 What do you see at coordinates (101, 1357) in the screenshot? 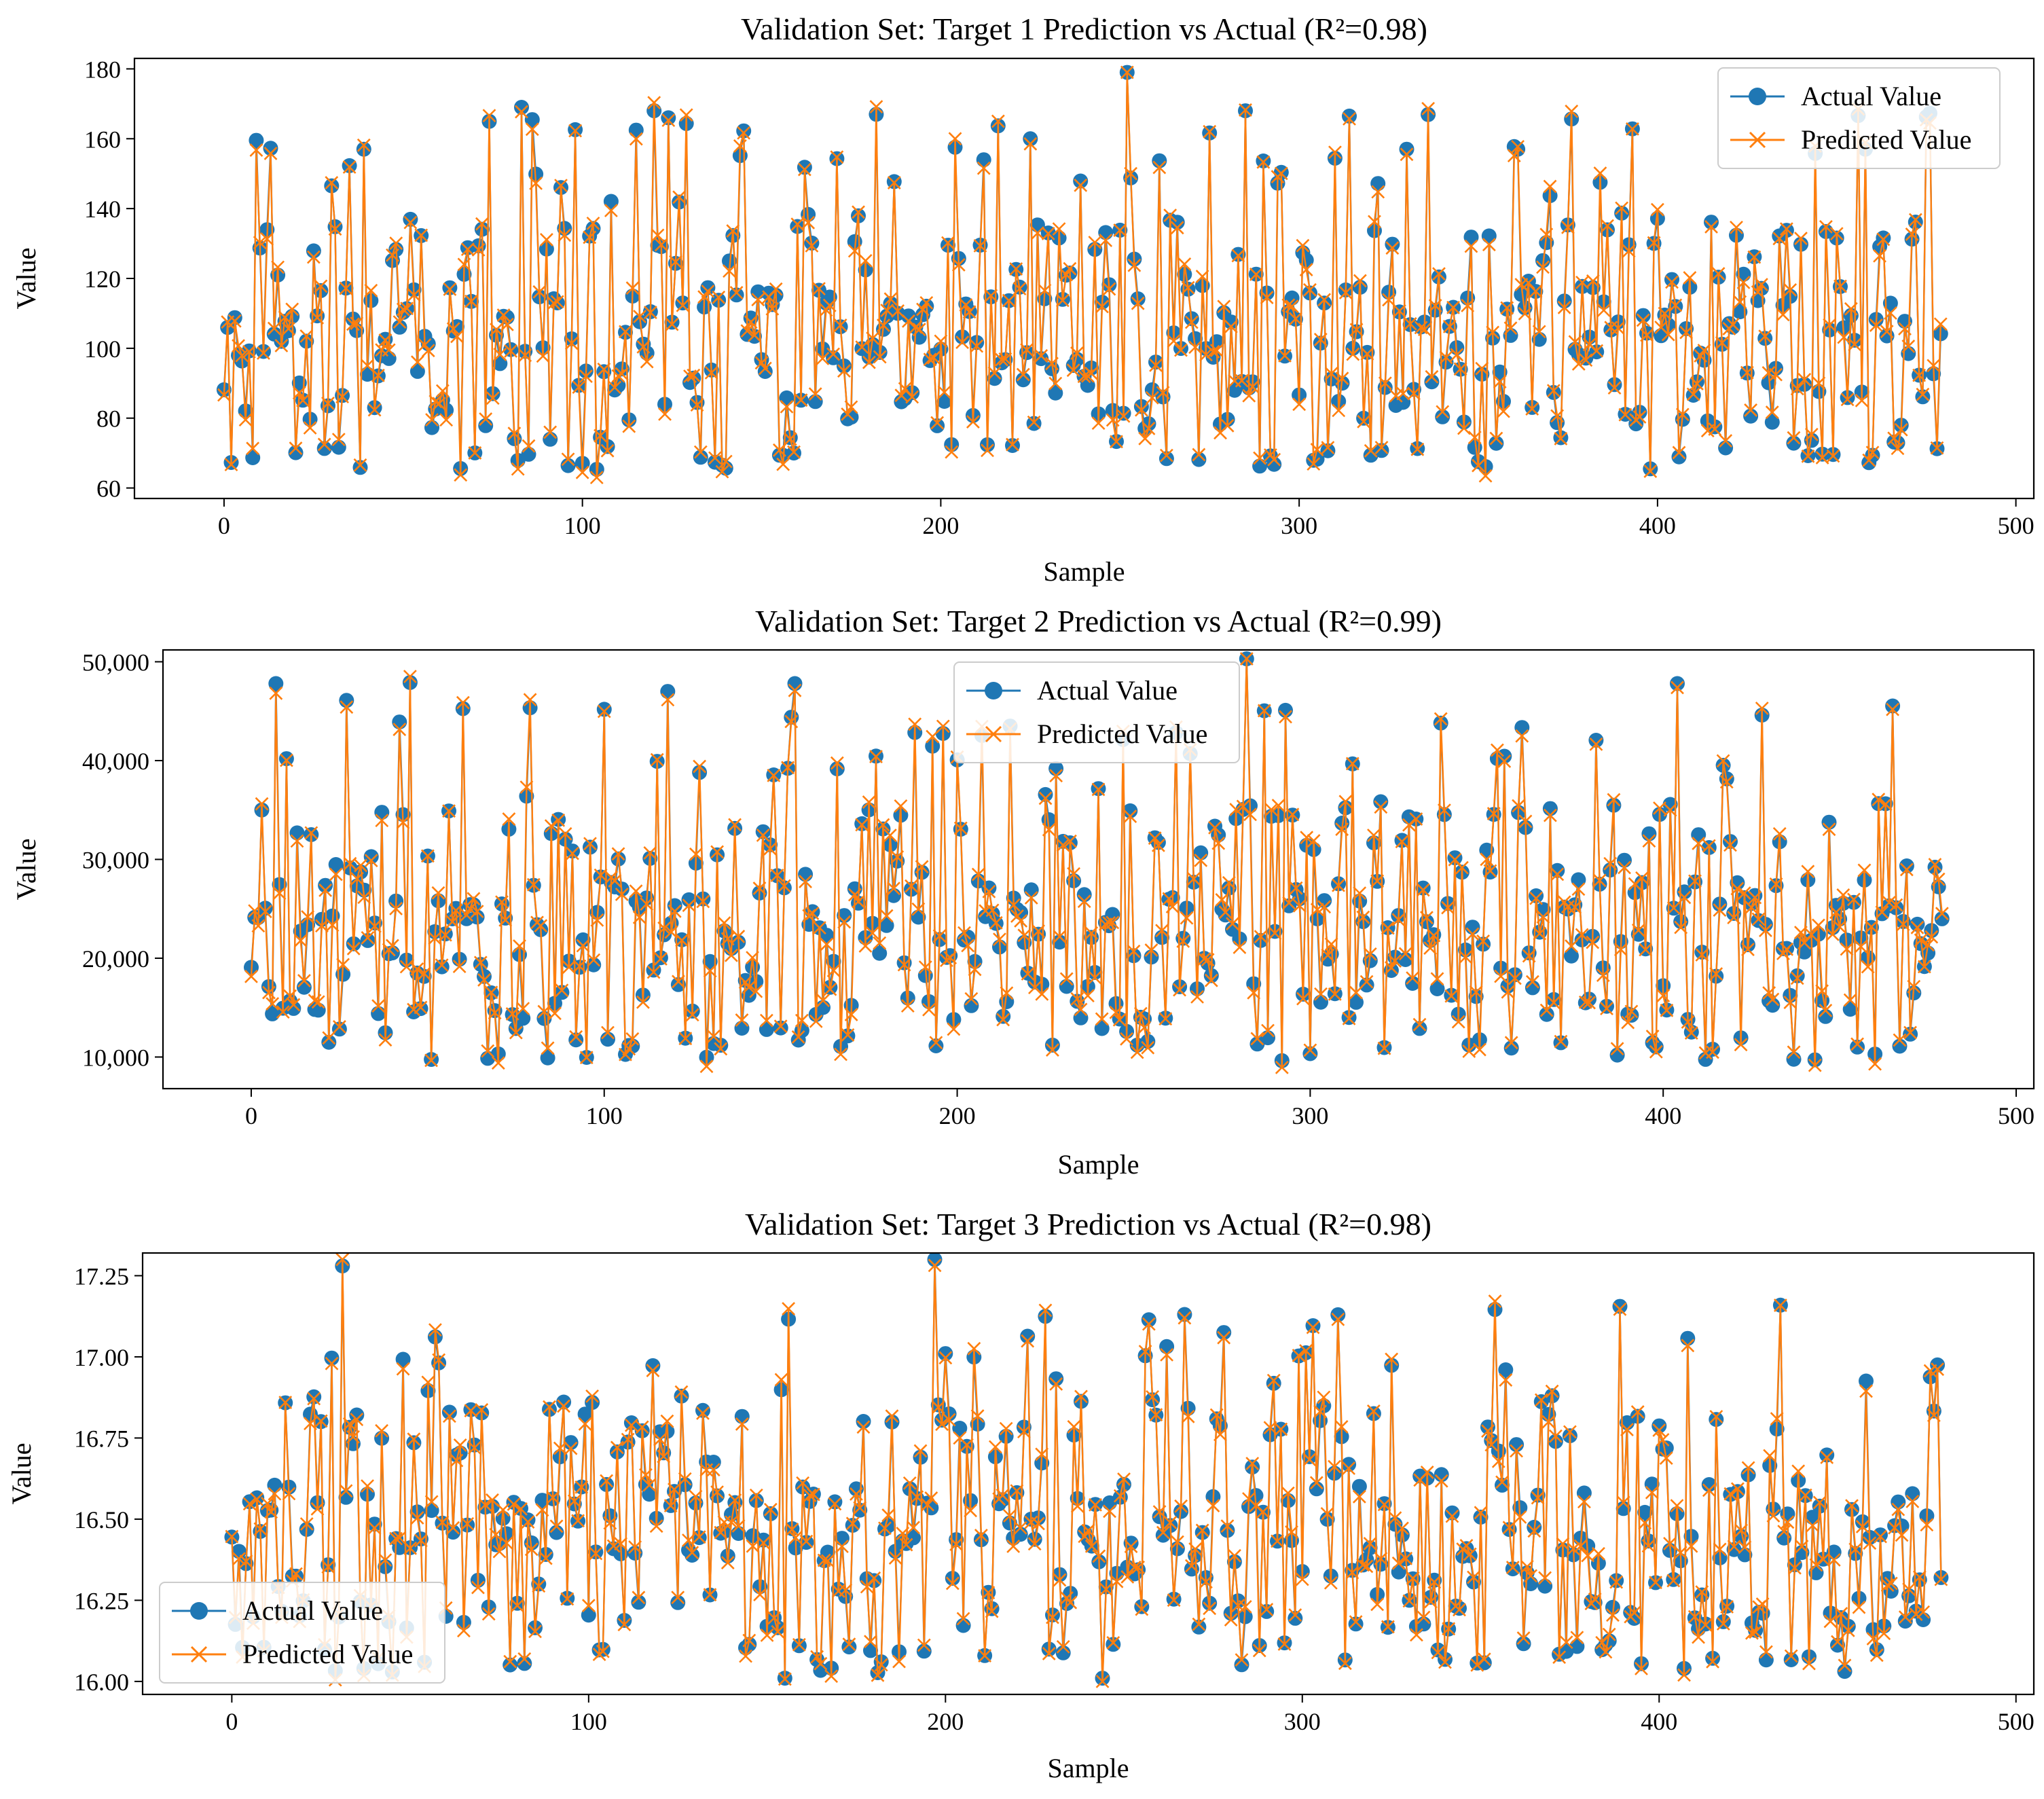
I see `y-tick-label: 17.00` at bounding box center [101, 1357].